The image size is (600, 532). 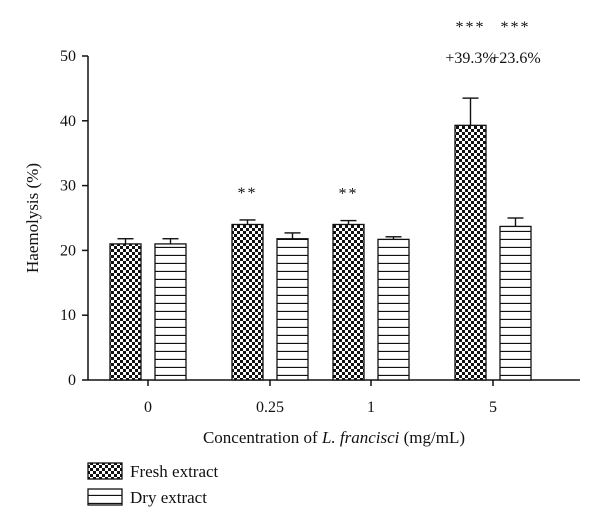 I want to click on y-axis-title: Haemolysis (%), so click(x=32, y=218).